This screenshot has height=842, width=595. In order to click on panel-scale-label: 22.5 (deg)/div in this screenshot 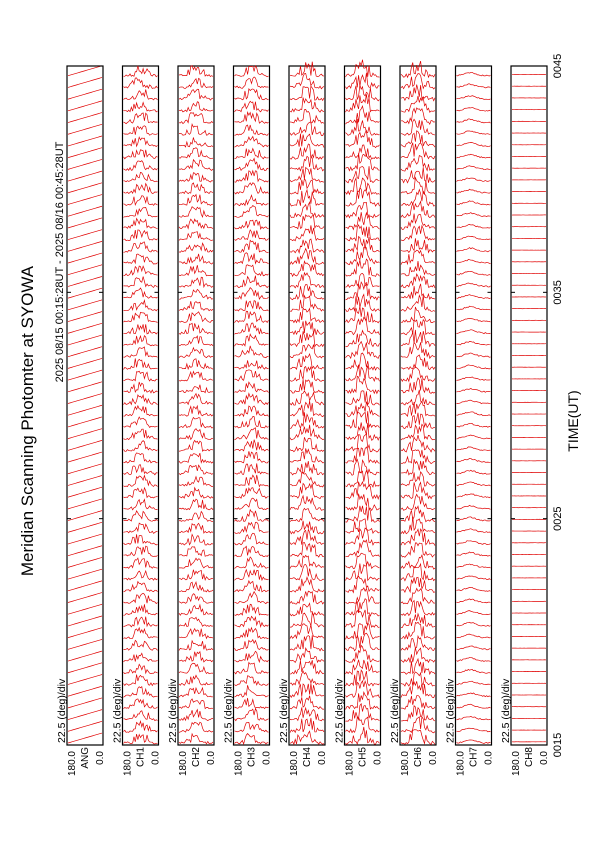, I will do `click(173, 710)`.